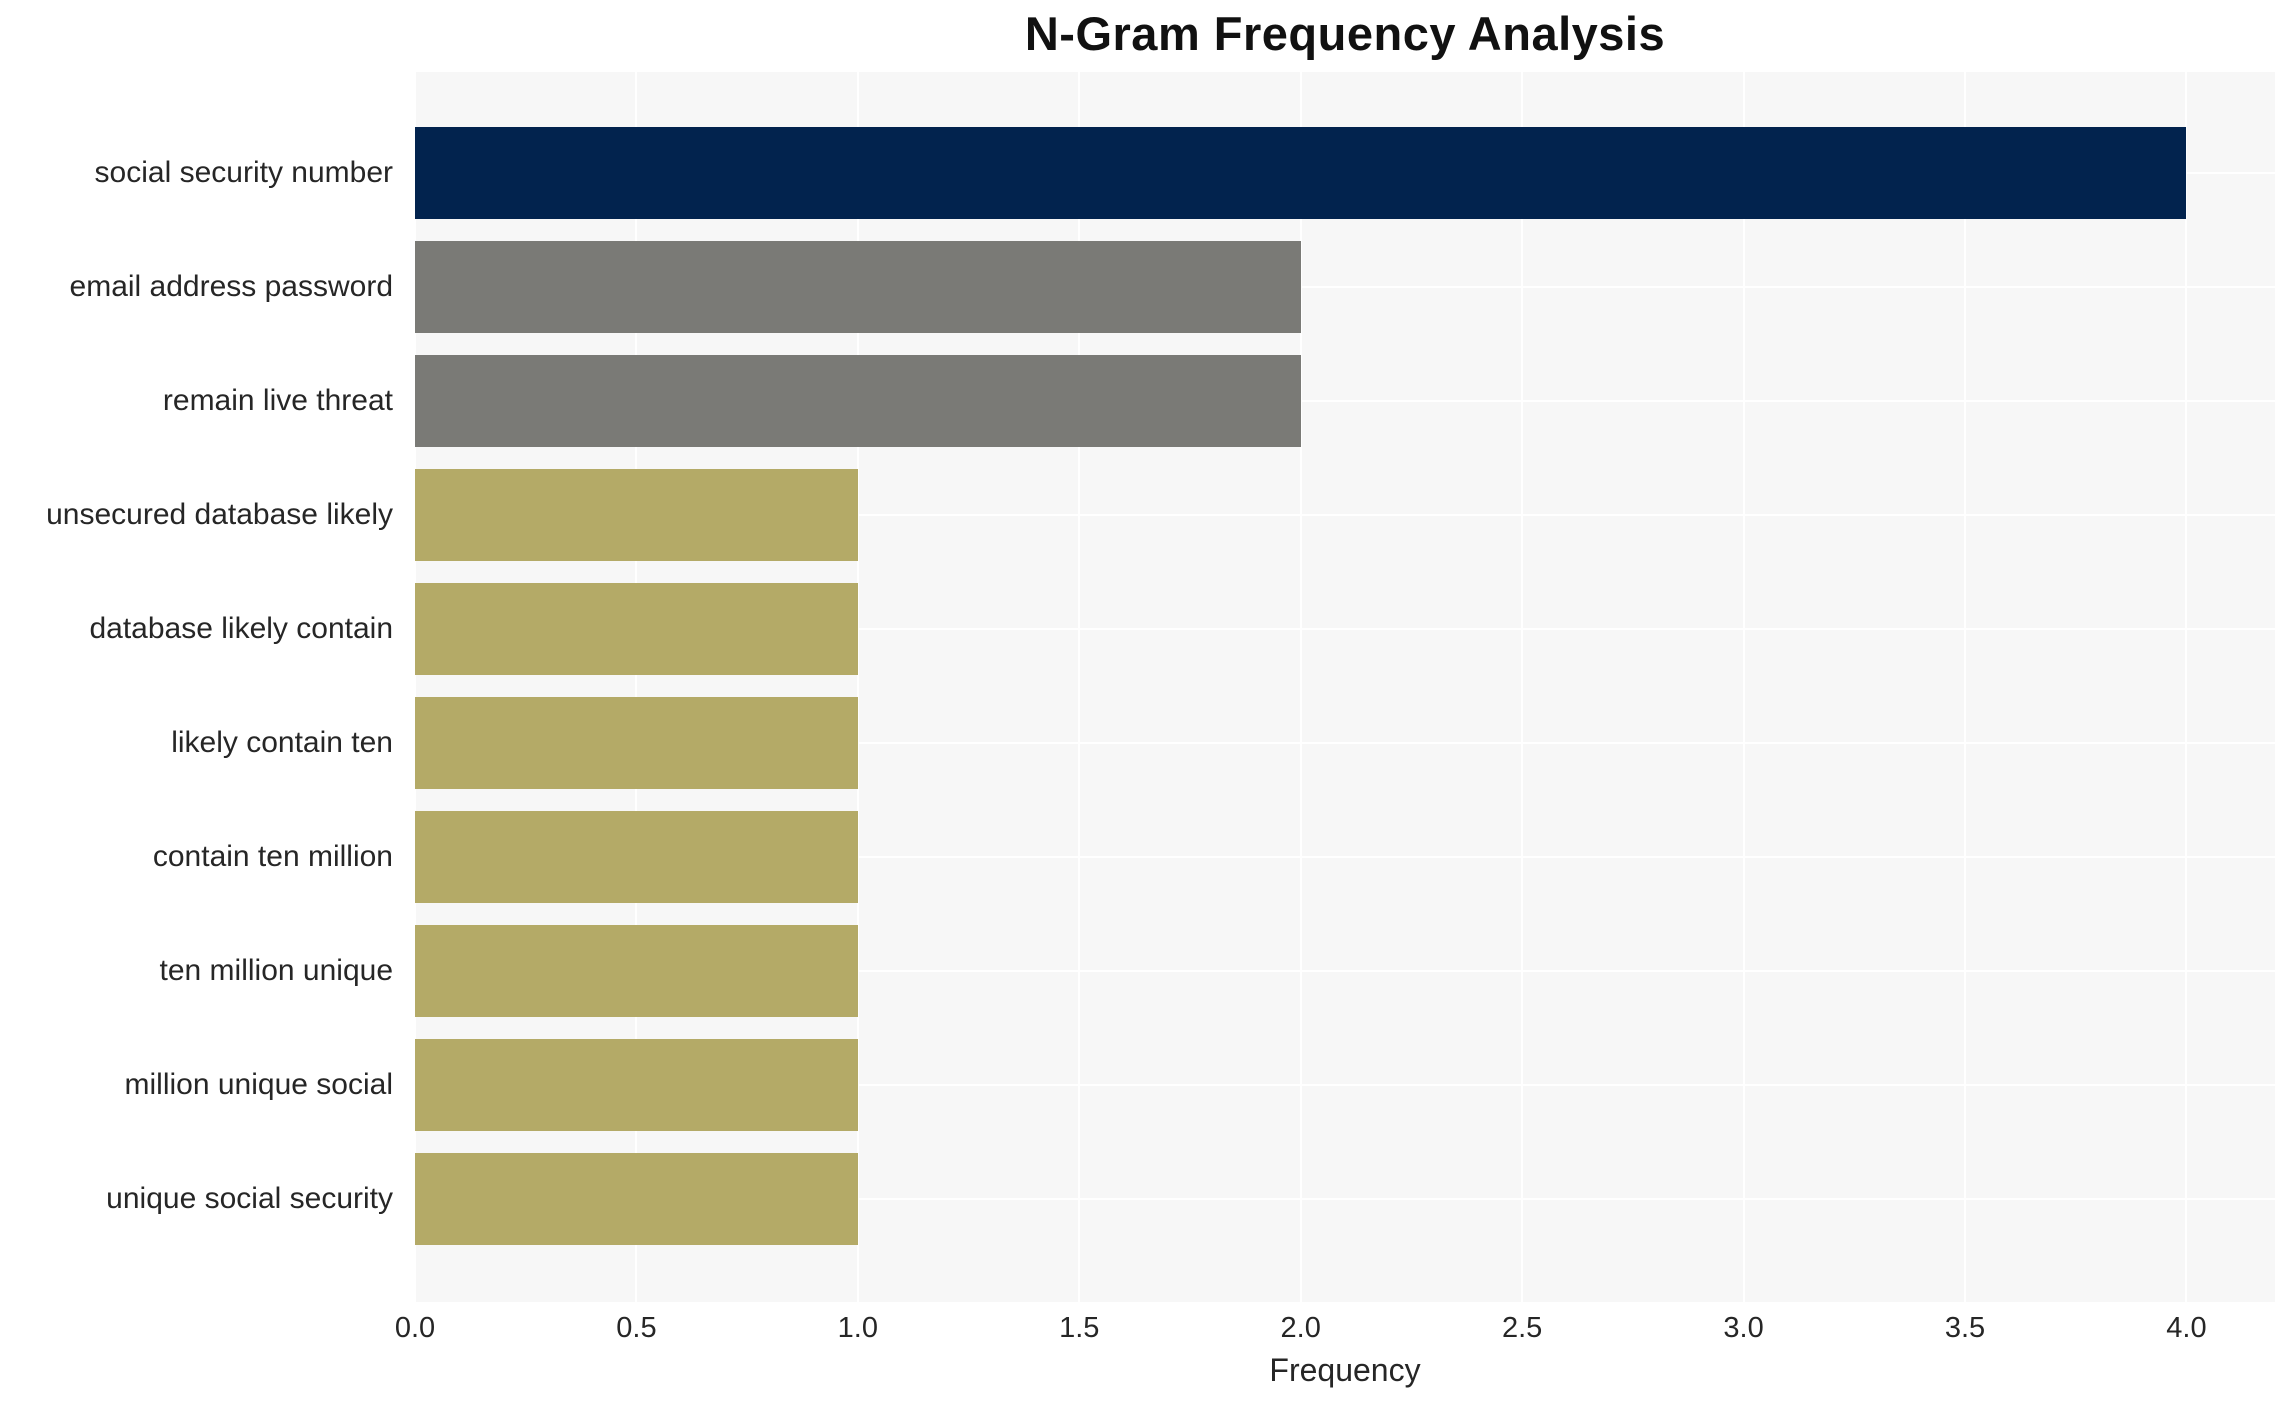 The width and height of the screenshot is (2295, 1402). I want to click on y-axis-label: database likely contain, so click(241, 628).